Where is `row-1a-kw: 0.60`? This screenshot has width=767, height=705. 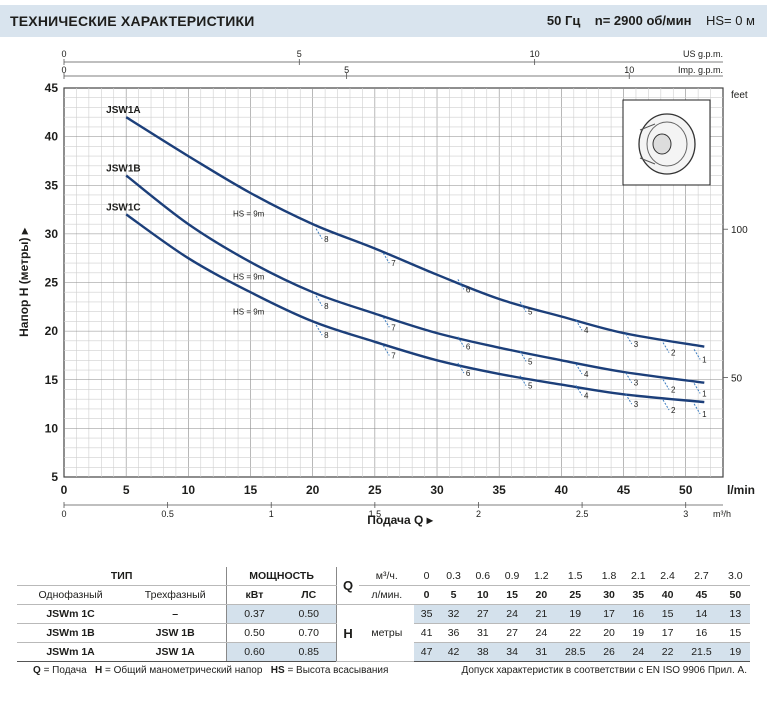
row-1a-kw: 0.60 is located at coordinates (254, 652).